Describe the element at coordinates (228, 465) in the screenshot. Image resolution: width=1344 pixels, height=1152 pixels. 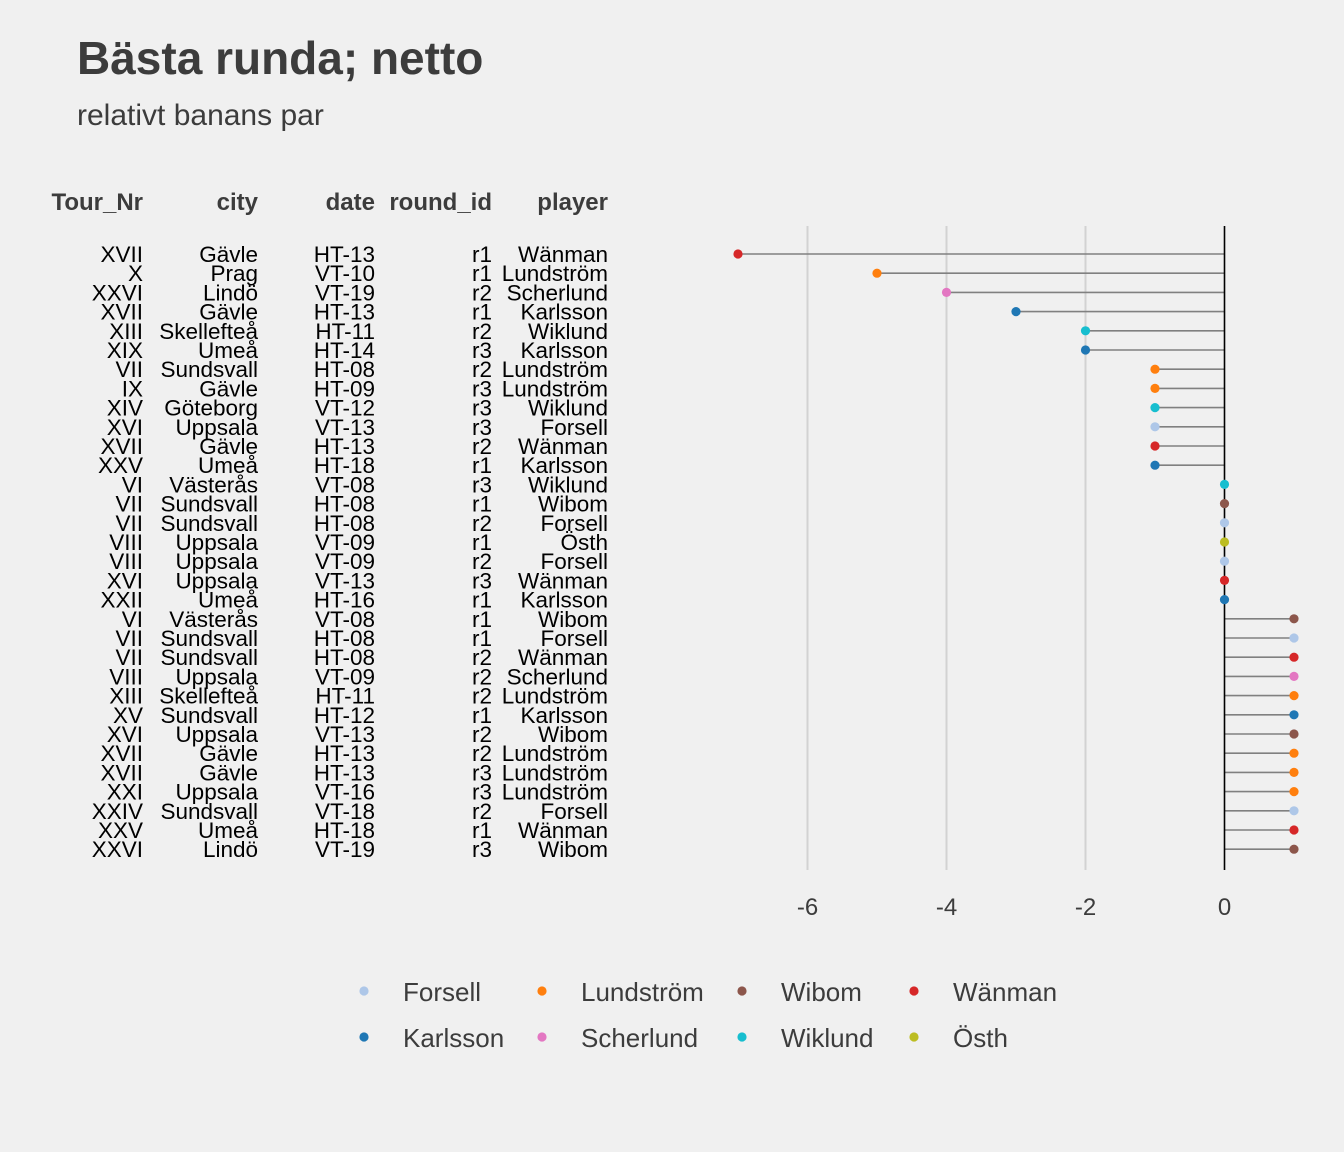
I see `city-cell: Umeå` at that location.